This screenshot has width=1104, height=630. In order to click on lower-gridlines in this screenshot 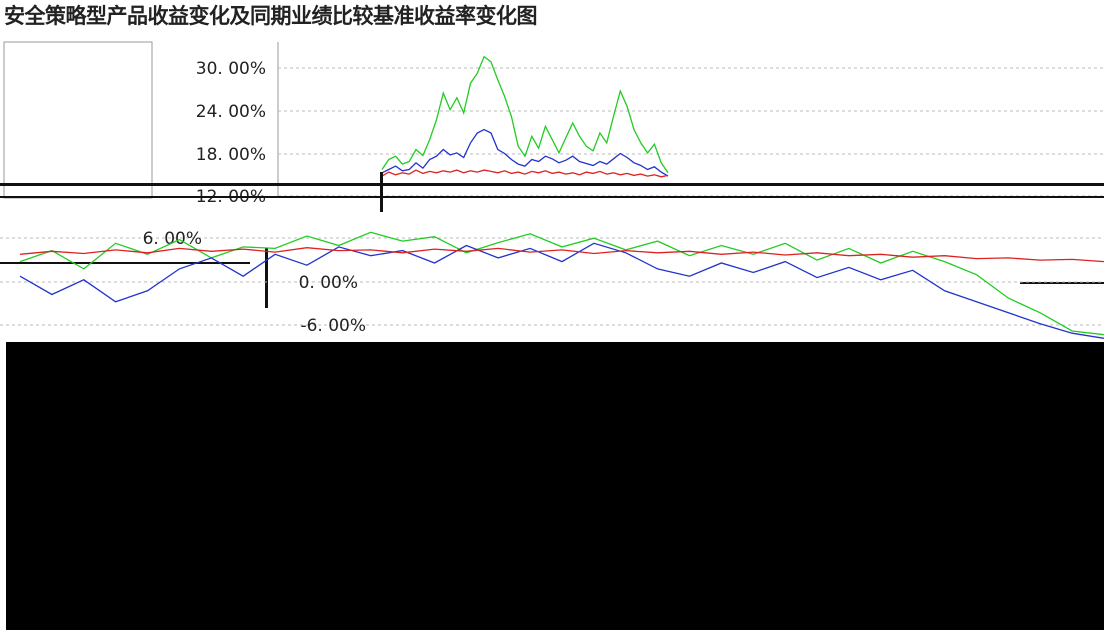, I will do `click(552, 281)`.